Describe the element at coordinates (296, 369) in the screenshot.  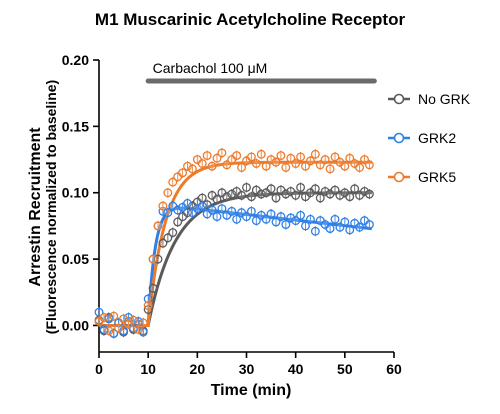
I see `x-tick-label: 40` at that location.